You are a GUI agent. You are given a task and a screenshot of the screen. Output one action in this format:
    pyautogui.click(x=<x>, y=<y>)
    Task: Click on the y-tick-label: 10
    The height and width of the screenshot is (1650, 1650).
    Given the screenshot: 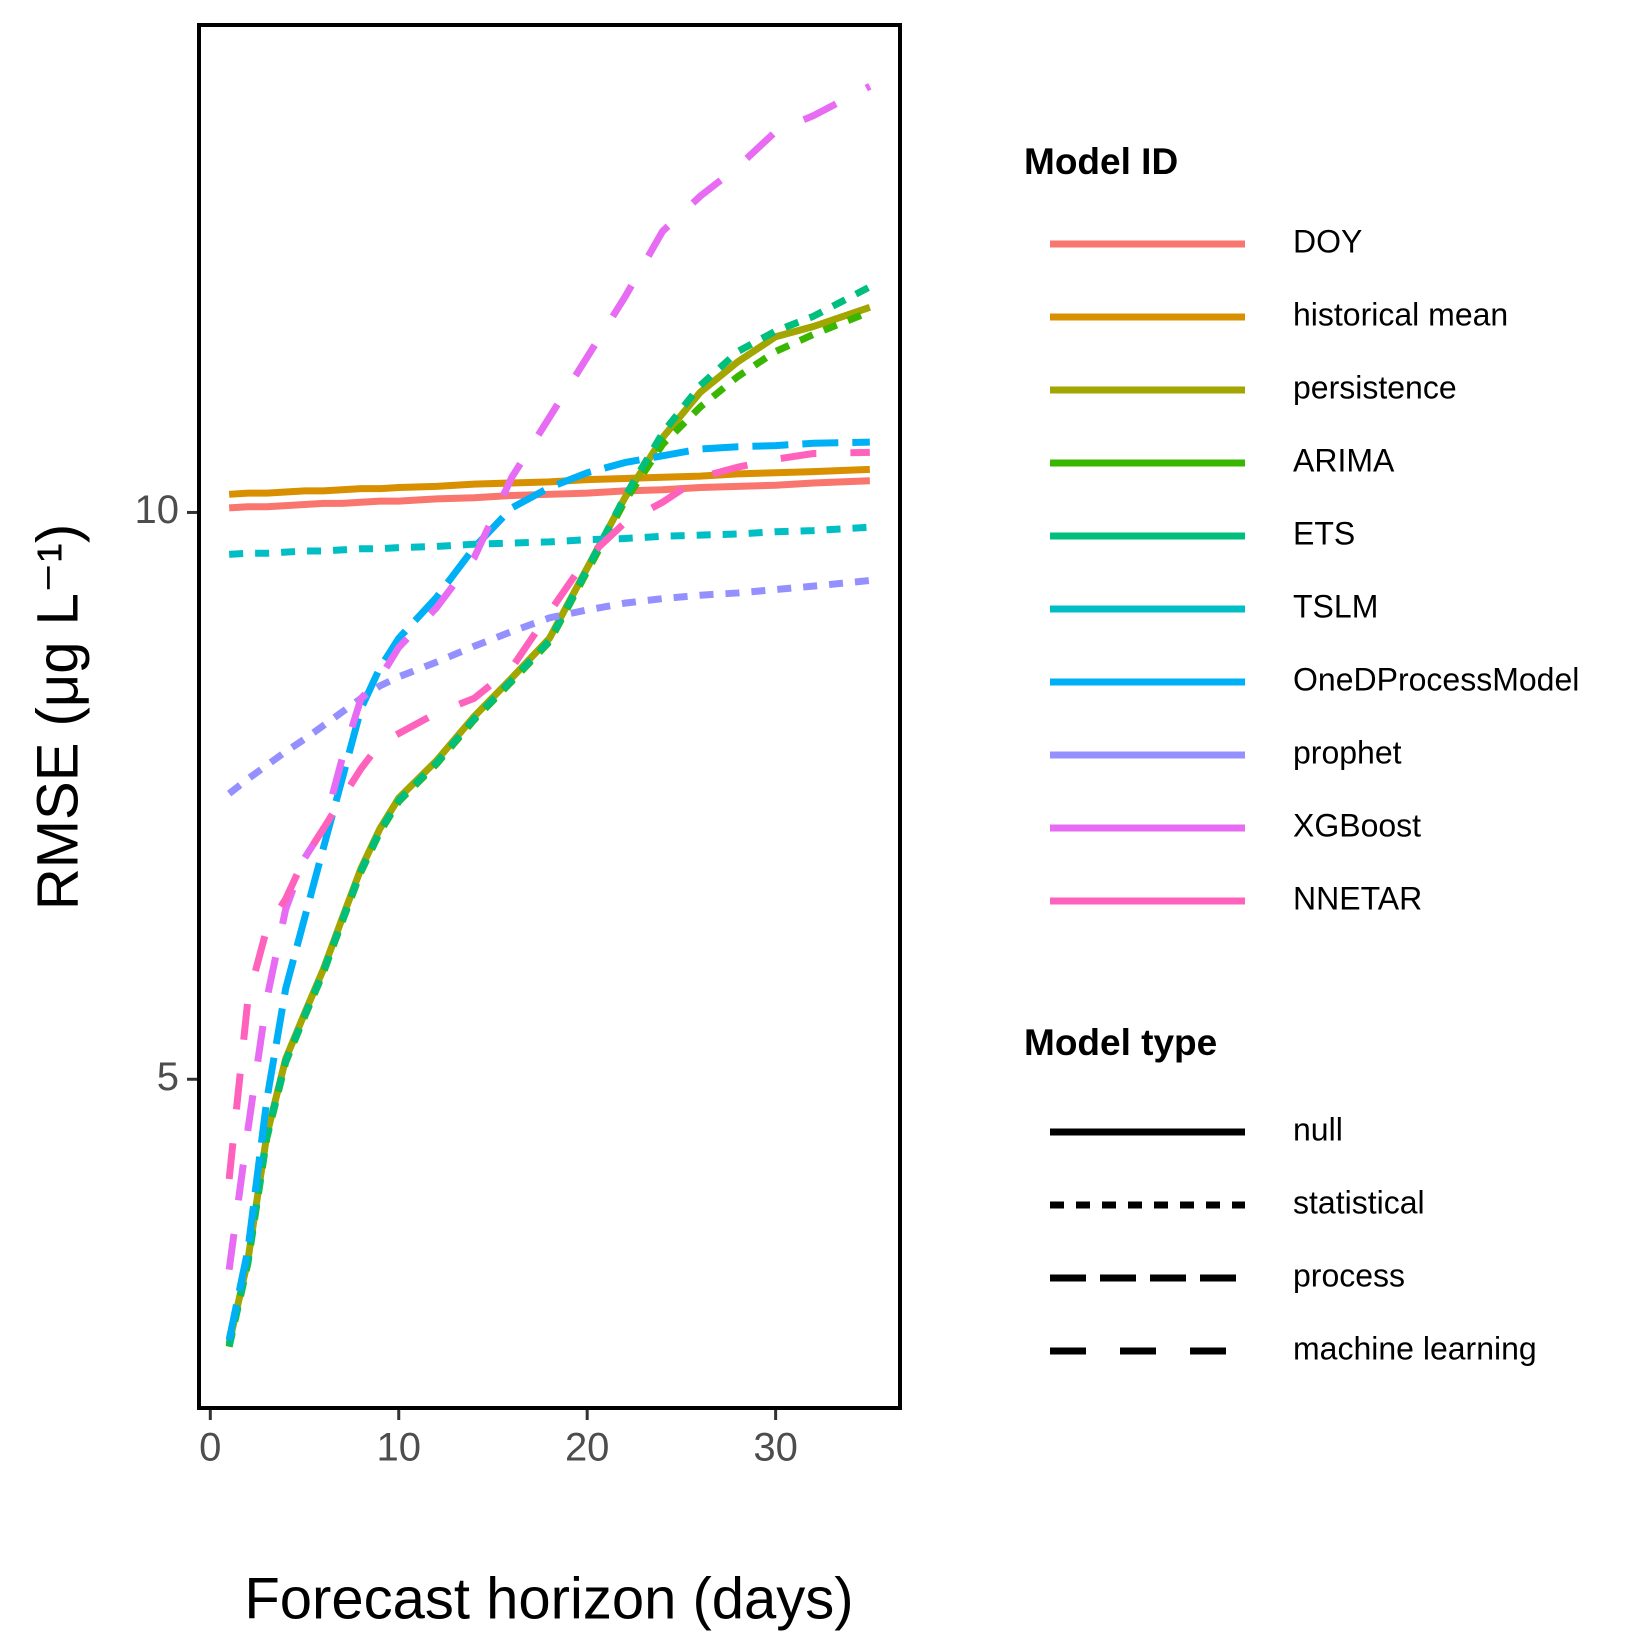 What is the action you would take?
    pyautogui.click(x=157, y=510)
    